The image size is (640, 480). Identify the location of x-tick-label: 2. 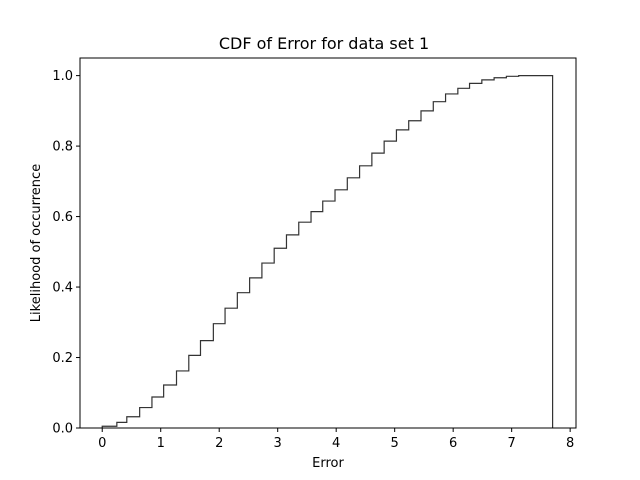
(219, 443).